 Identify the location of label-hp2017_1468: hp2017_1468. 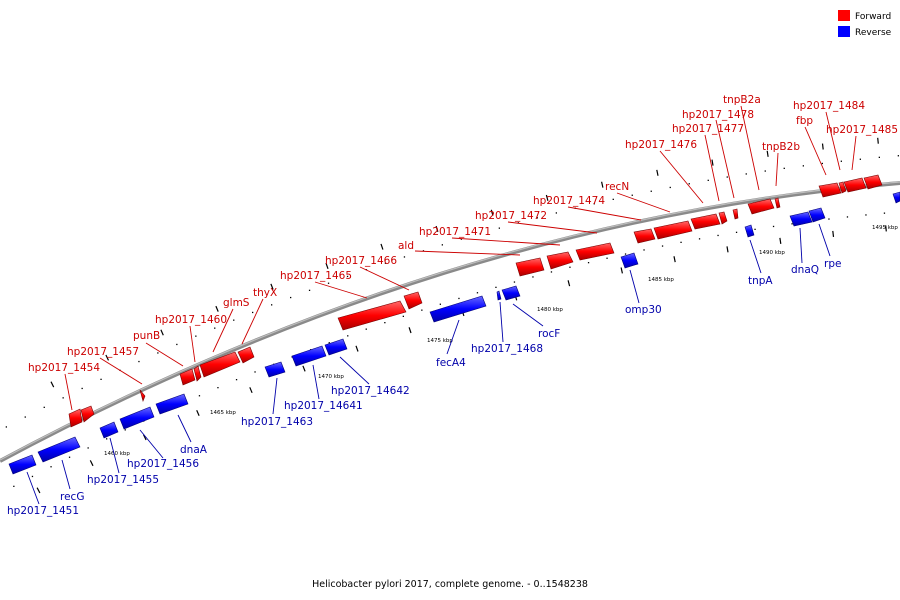
(507, 349).